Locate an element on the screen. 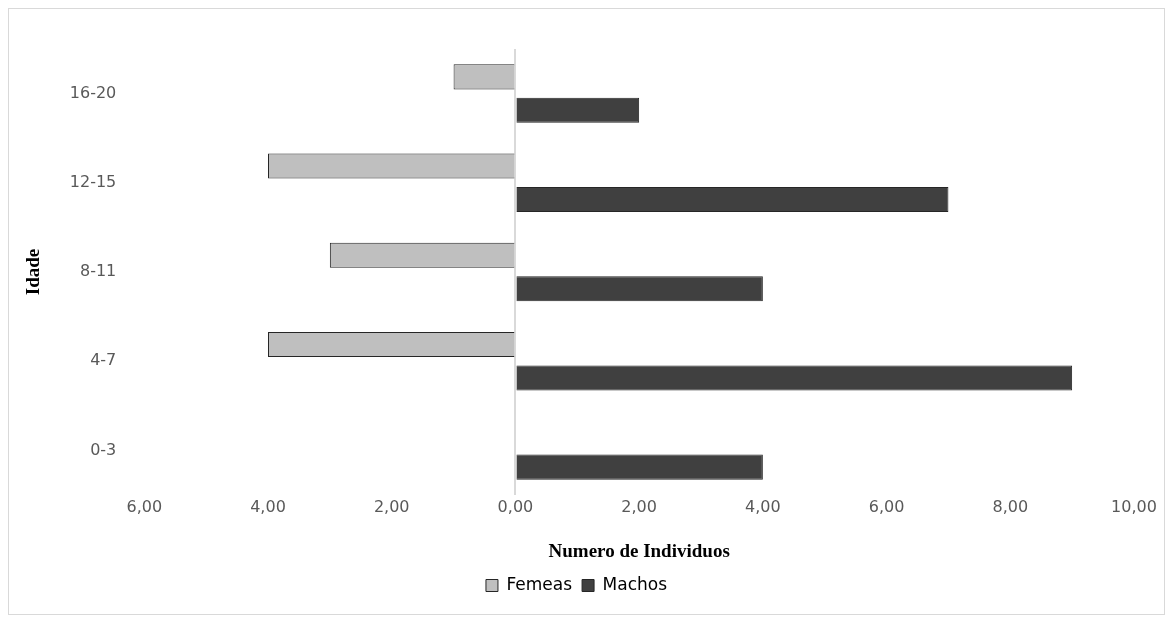 The image size is (1173, 623). x-tick-label: 8,00 is located at coordinates (1010, 506).